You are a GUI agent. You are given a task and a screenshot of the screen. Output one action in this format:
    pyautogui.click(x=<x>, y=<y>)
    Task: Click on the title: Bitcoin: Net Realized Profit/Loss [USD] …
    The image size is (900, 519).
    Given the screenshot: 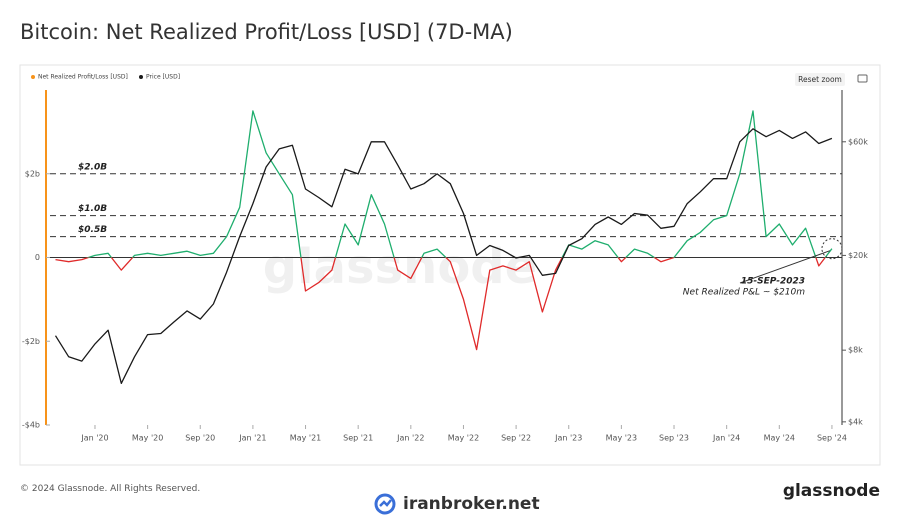 What is the action you would take?
    pyautogui.click(x=266, y=32)
    